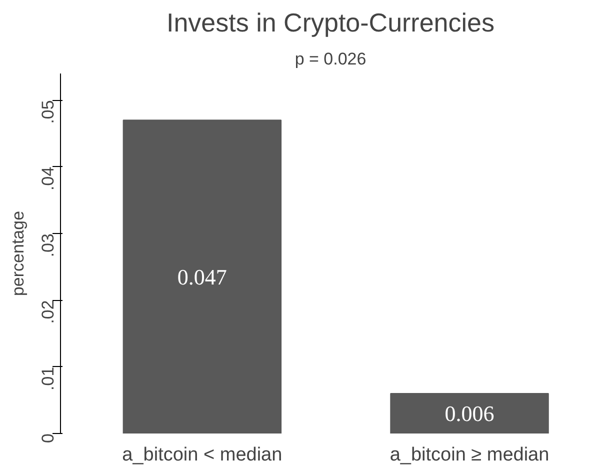  I want to click on y-tick-label: .04, so click(48, 178).